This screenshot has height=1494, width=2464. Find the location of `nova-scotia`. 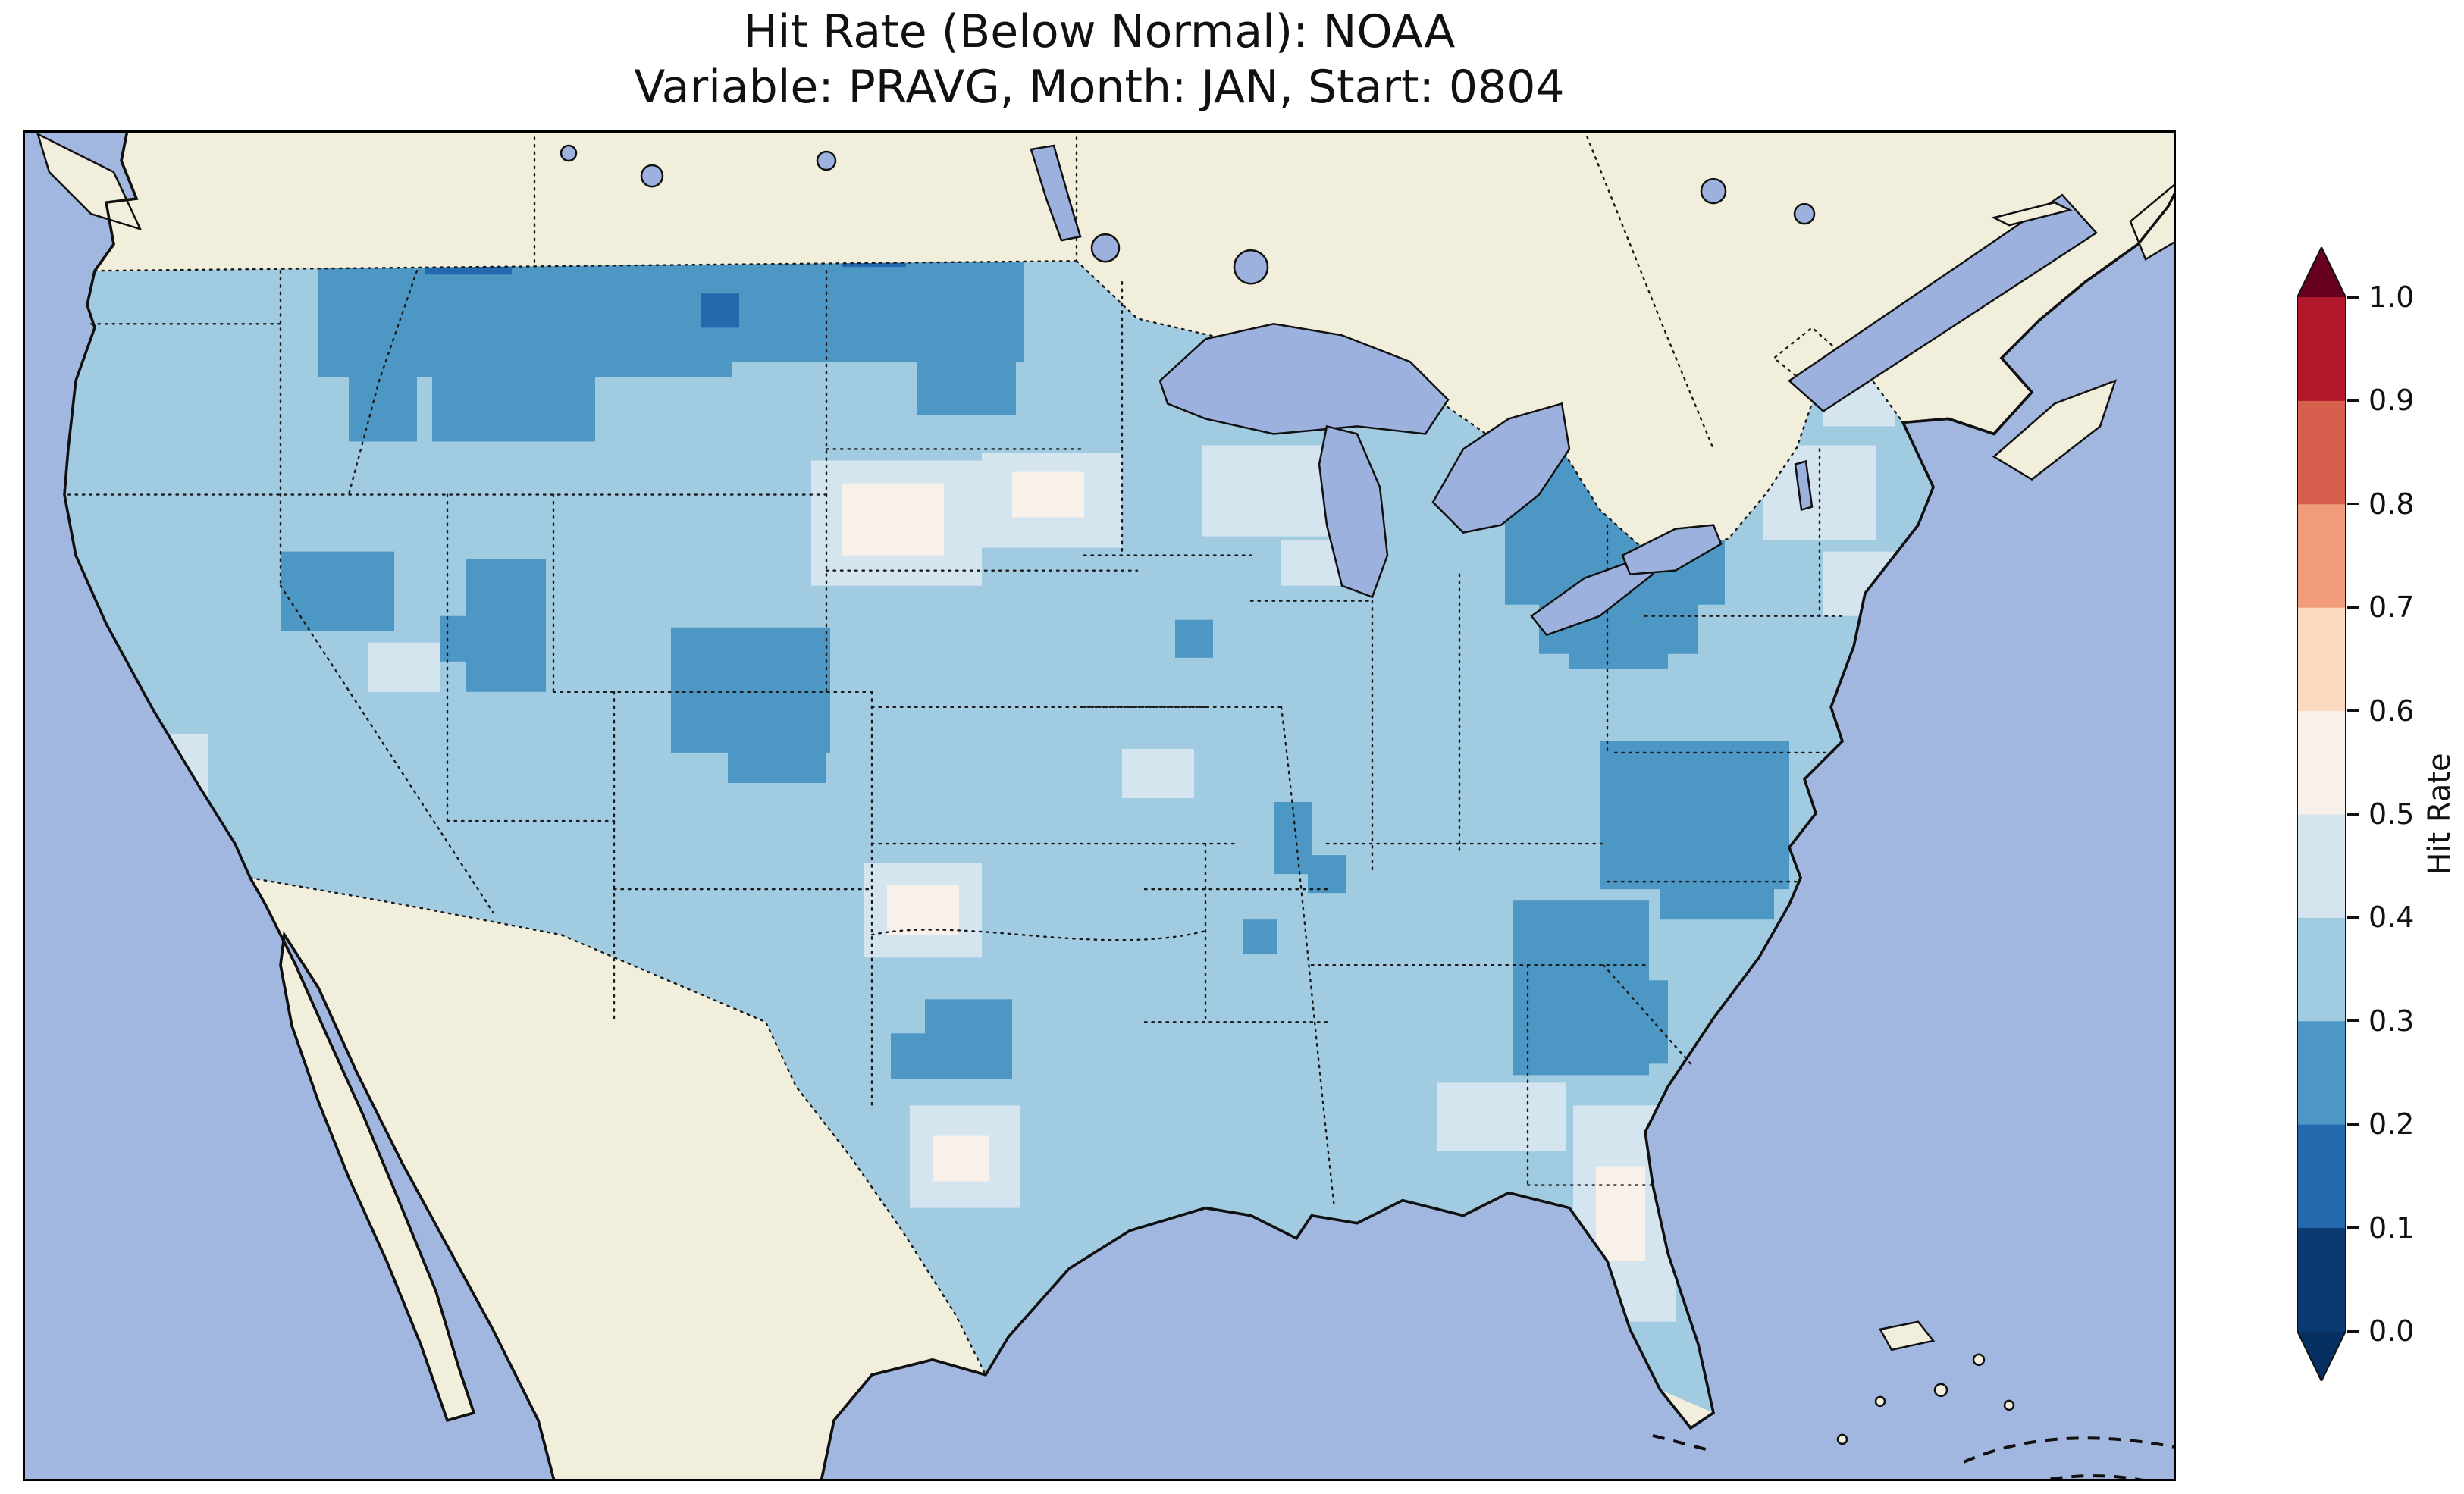

nova-scotia is located at coordinates (2055, 430).